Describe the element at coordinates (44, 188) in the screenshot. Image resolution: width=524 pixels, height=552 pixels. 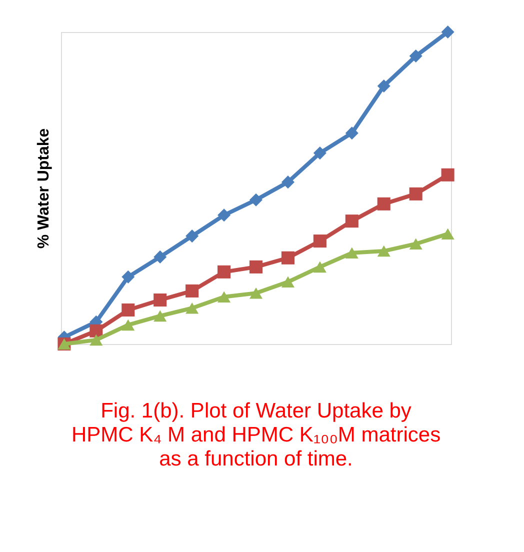
I see `y-axis-title: % Water Uptake` at that location.